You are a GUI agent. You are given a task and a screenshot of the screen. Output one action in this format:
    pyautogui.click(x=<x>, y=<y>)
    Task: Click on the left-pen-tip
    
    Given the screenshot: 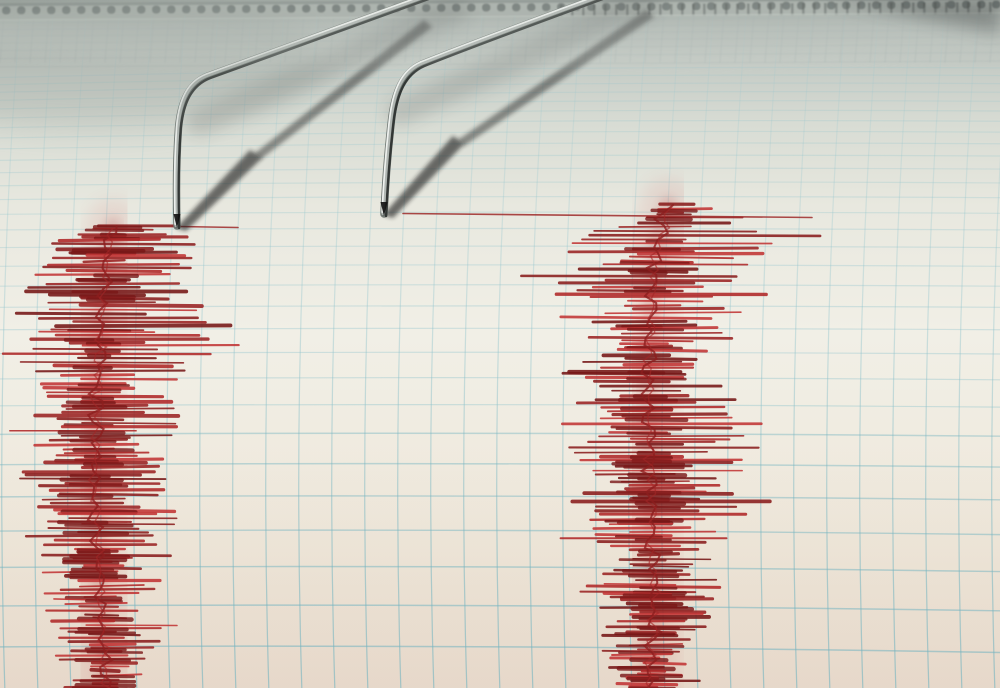 What is the action you would take?
    pyautogui.click(x=177, y=221)
    